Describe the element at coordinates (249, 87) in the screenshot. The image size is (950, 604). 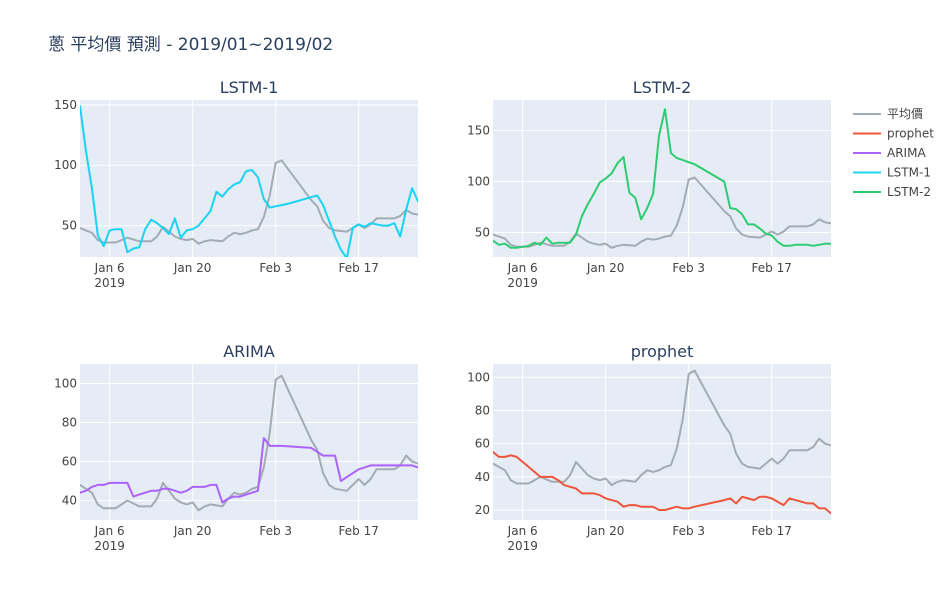
I see `subplot-title: LSTM-1` at that location.